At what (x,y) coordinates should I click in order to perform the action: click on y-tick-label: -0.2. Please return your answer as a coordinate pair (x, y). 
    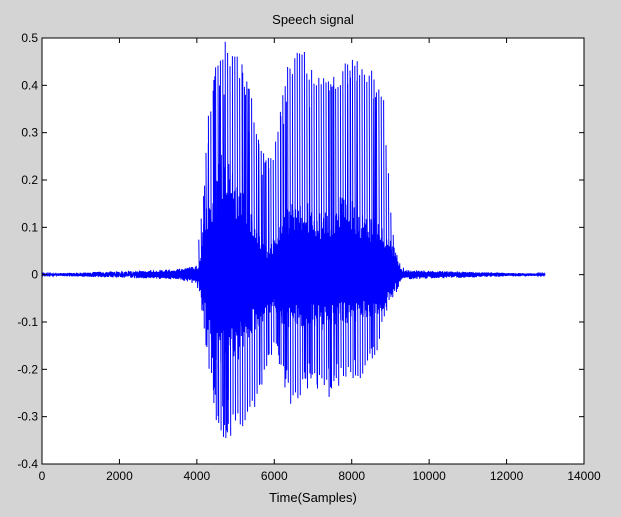
    Looking at the image, I should click on (27, 369).